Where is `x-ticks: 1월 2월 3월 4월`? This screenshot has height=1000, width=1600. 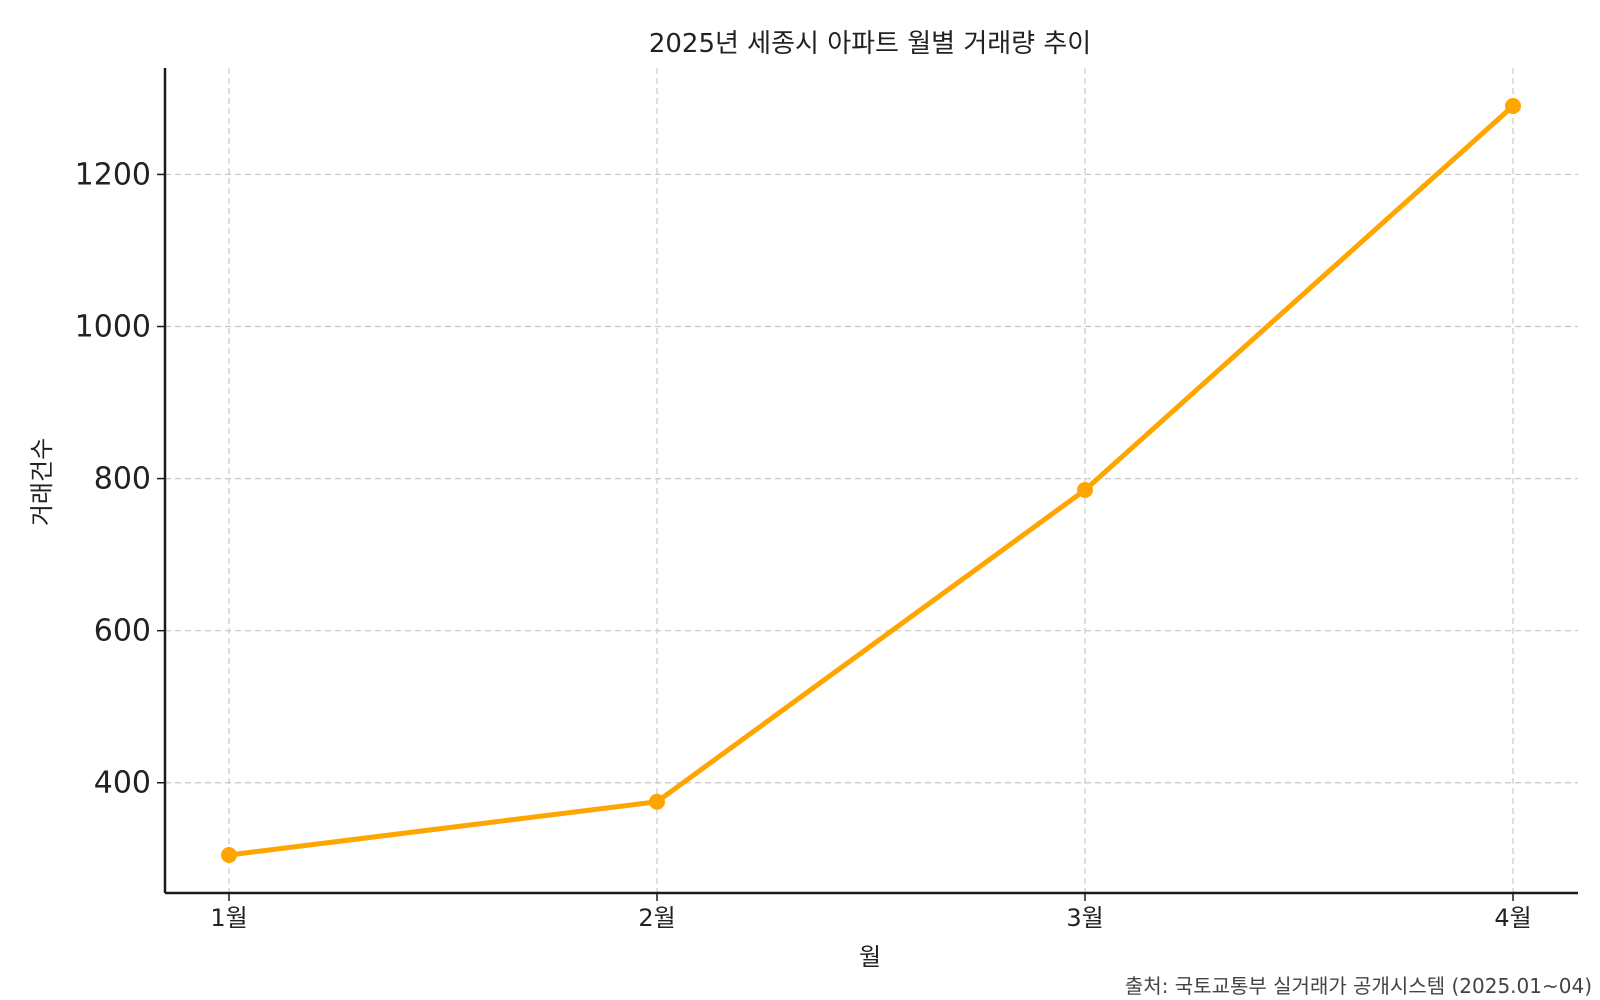
x-ticks: 1월 2월 3월 4월 is located at coordinates (871, 912).